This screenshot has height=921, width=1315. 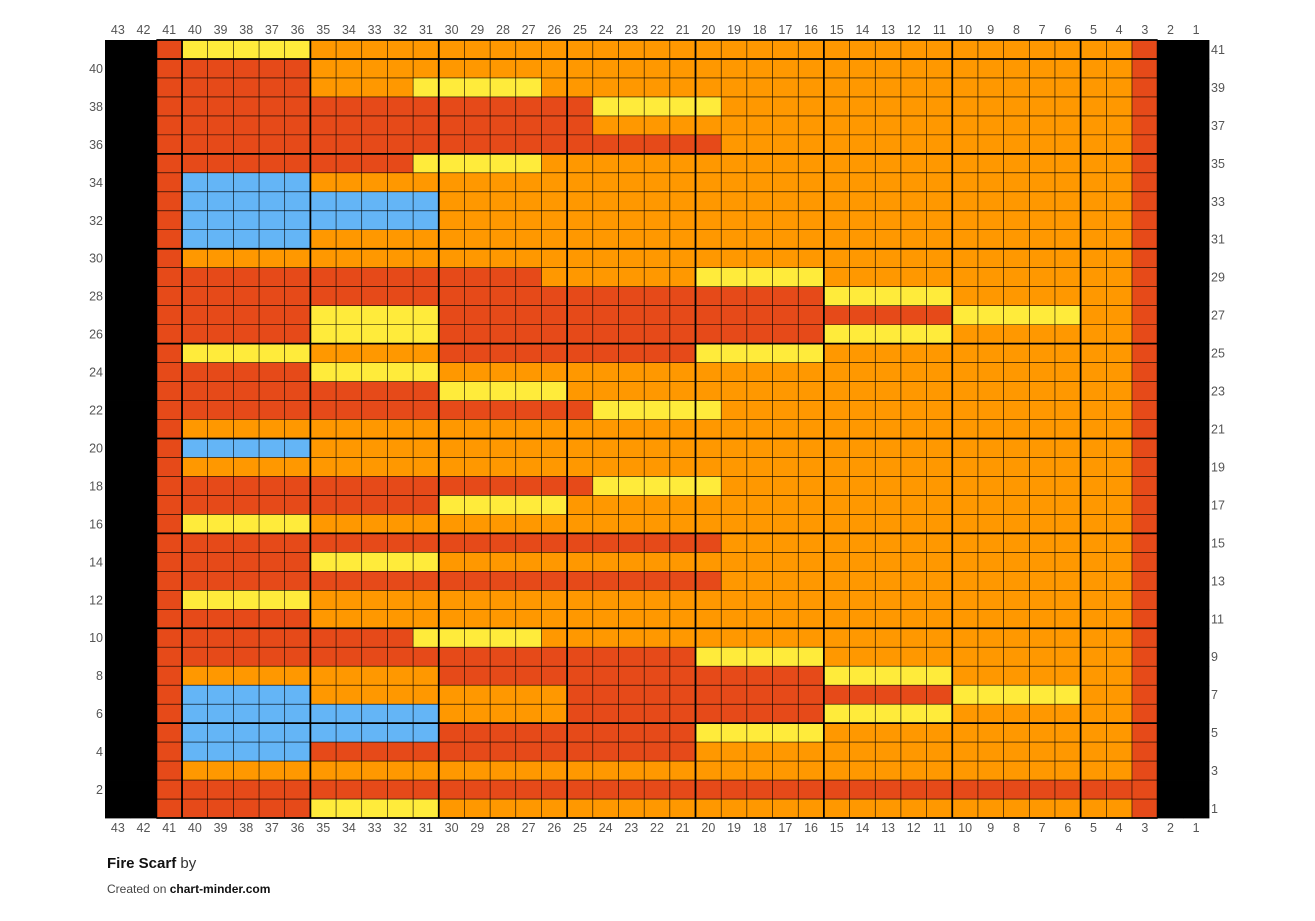 I want to click on column-number-top: 21, so click(x=683, y=30).